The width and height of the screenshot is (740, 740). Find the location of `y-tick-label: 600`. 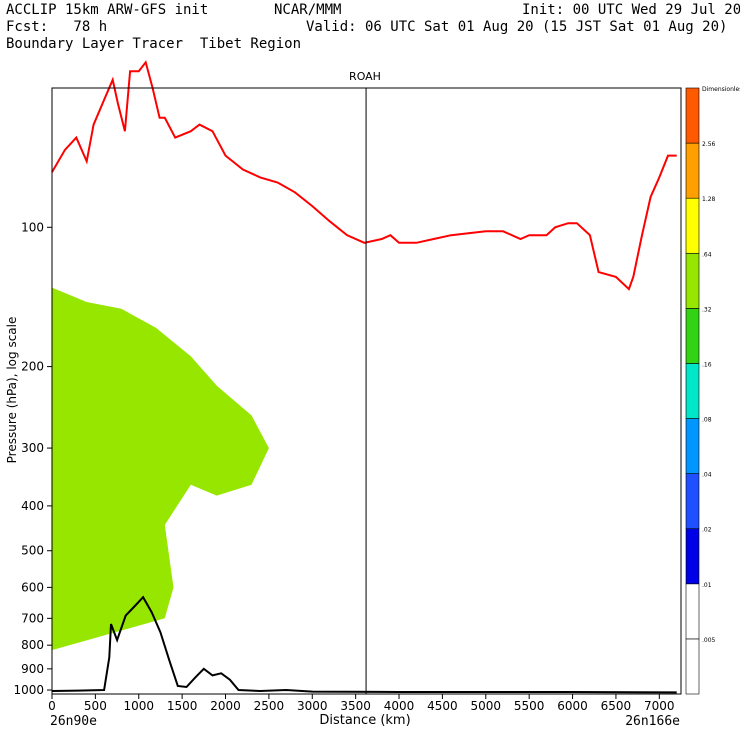

y-tick-label: 600 is located at coordinates (32, 587).